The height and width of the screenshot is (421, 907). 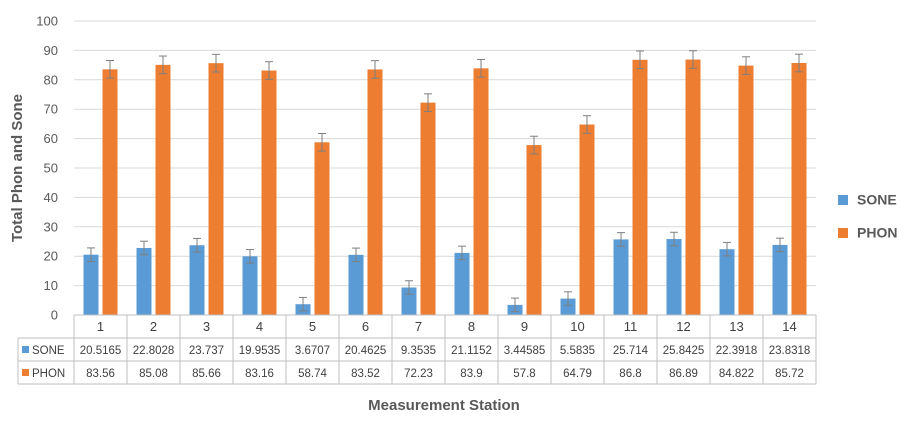 What do you see at coordinates (206, 374) in the screenshot?
I see `table-cell-value: 85.66` at bounding box center [206, 374].